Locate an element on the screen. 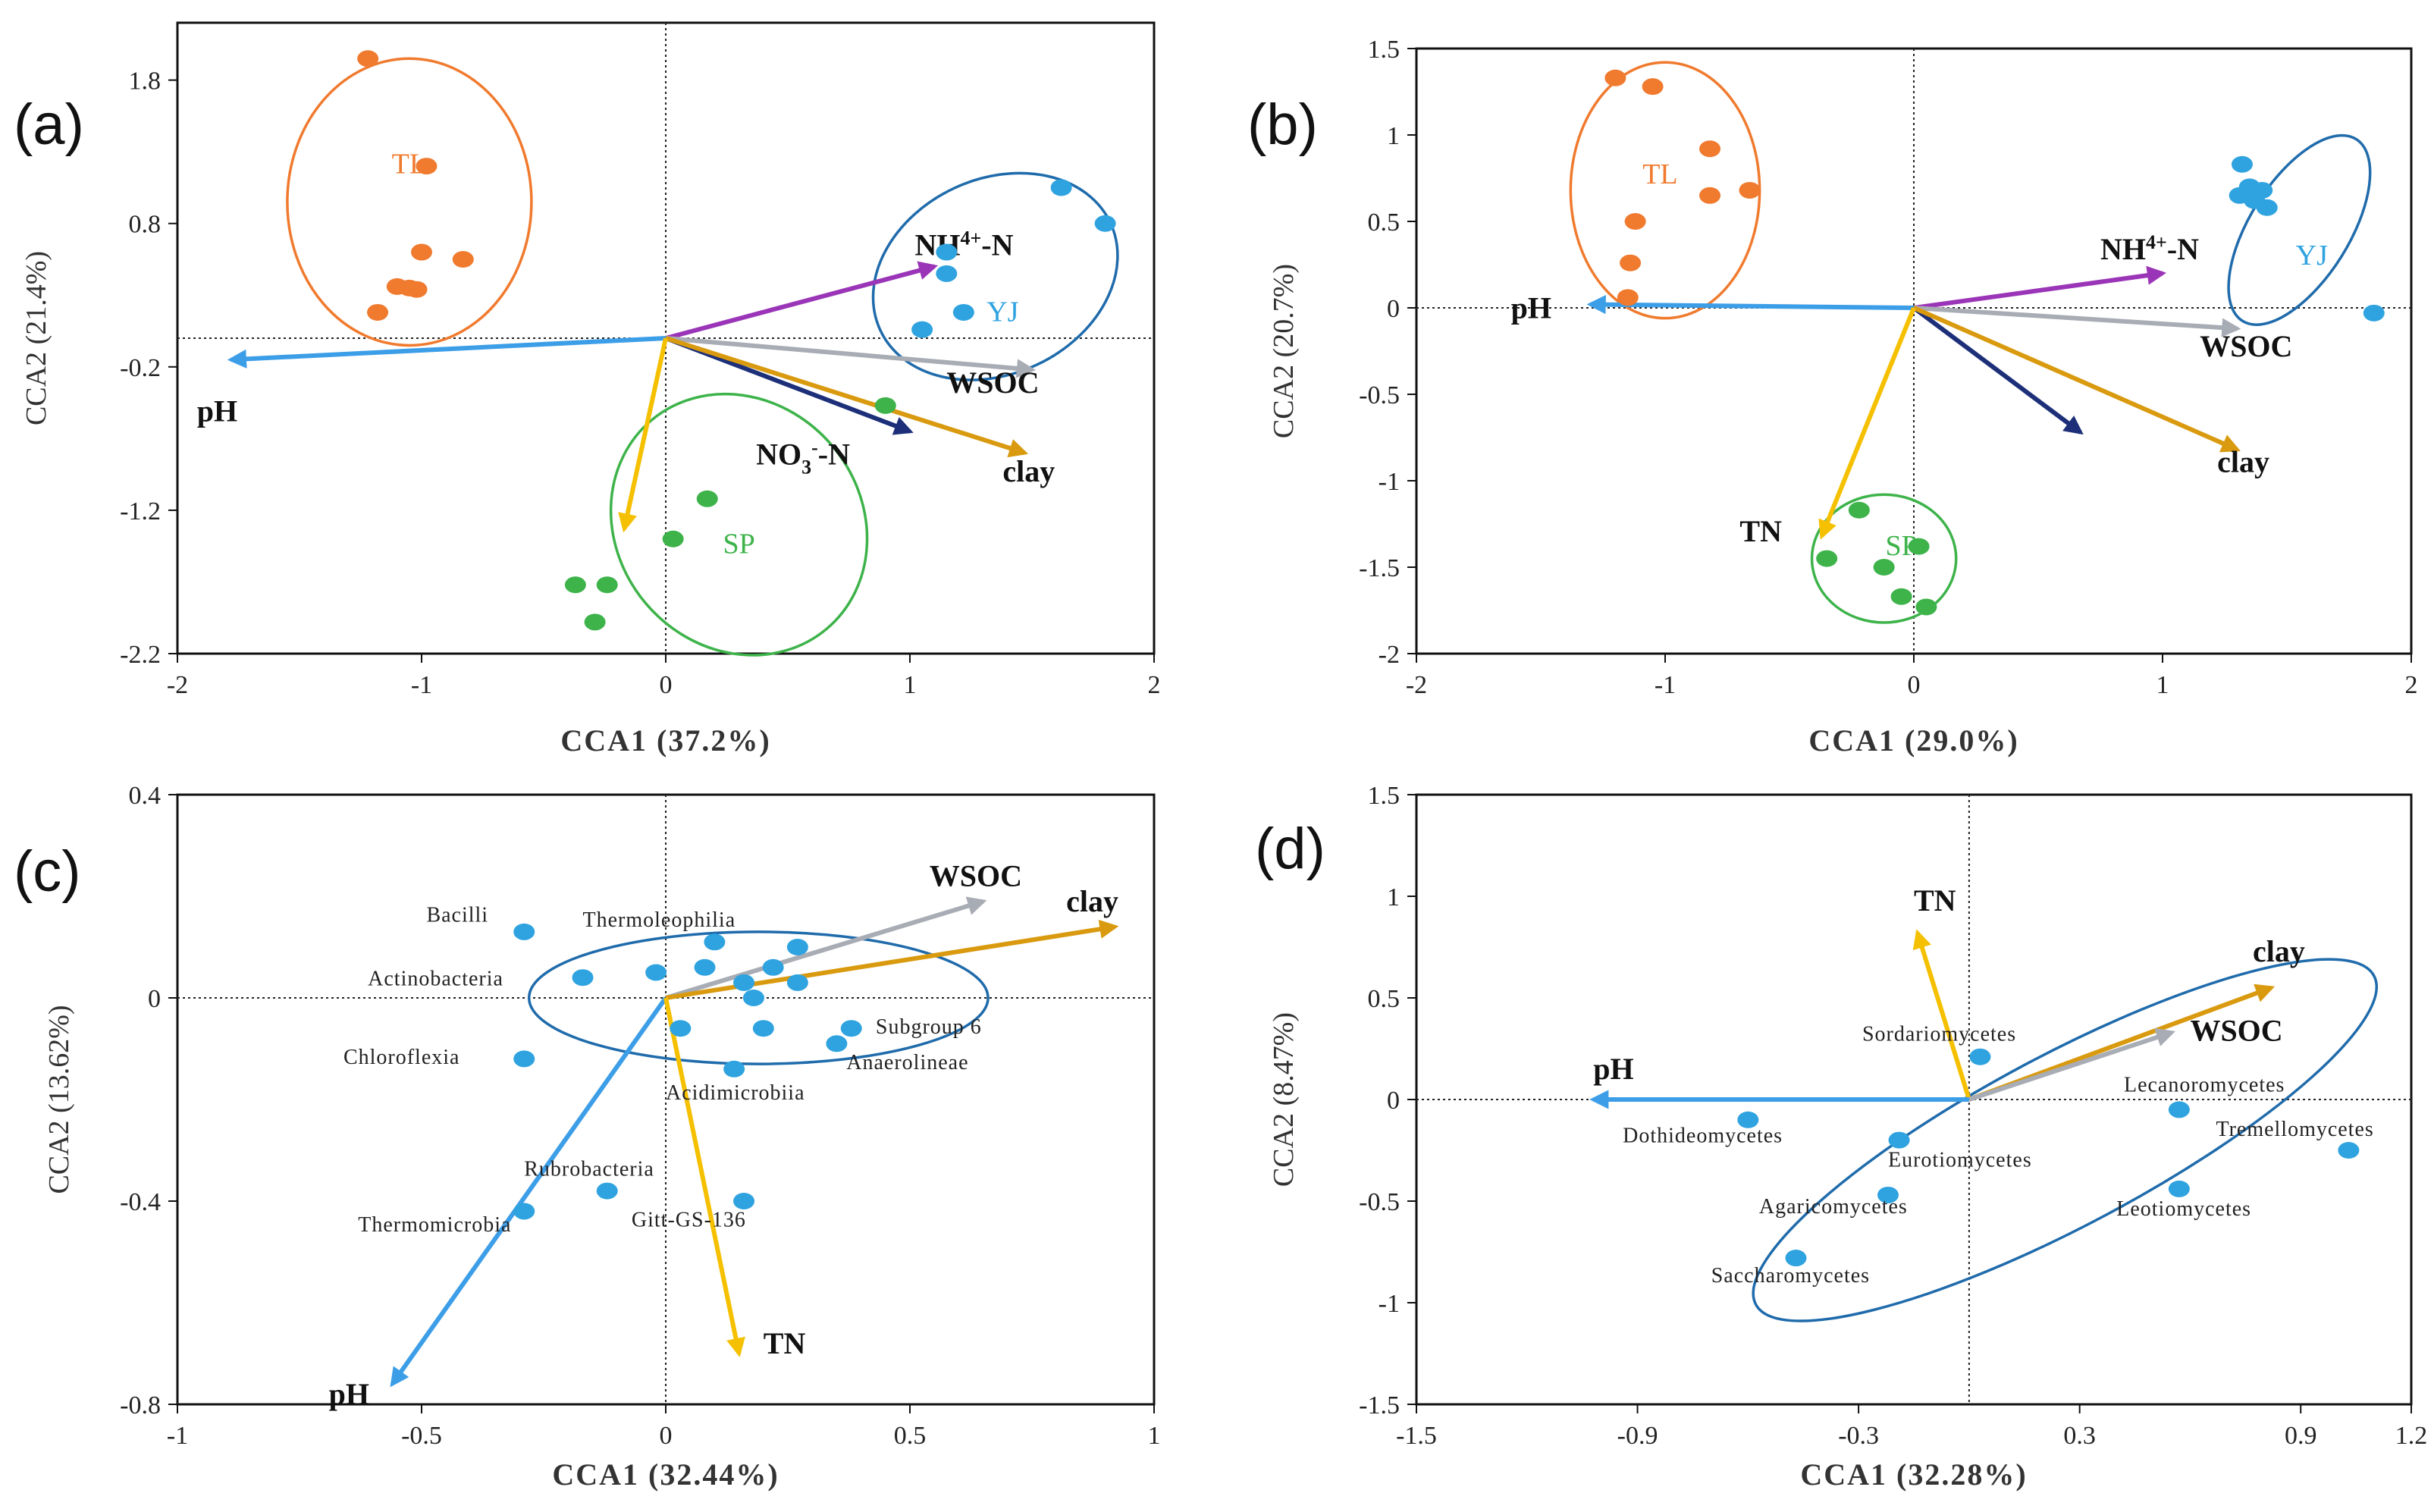 Image resolution: width=2434 pixels, height=1512 pixels. vector-arrow-tn is located at coordinates (1867, 423).